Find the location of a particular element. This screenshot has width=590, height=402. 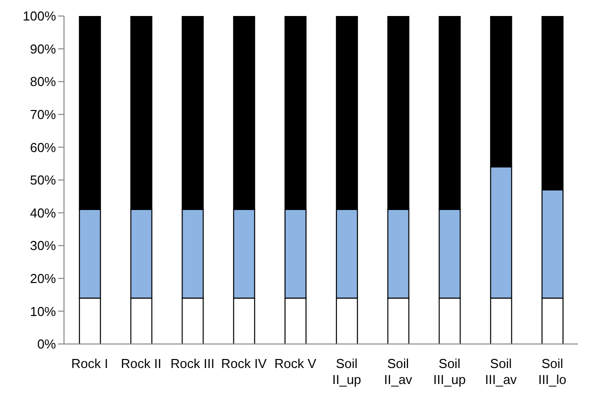

x-tick-label: Rock V is located at coordinates (295, 363).